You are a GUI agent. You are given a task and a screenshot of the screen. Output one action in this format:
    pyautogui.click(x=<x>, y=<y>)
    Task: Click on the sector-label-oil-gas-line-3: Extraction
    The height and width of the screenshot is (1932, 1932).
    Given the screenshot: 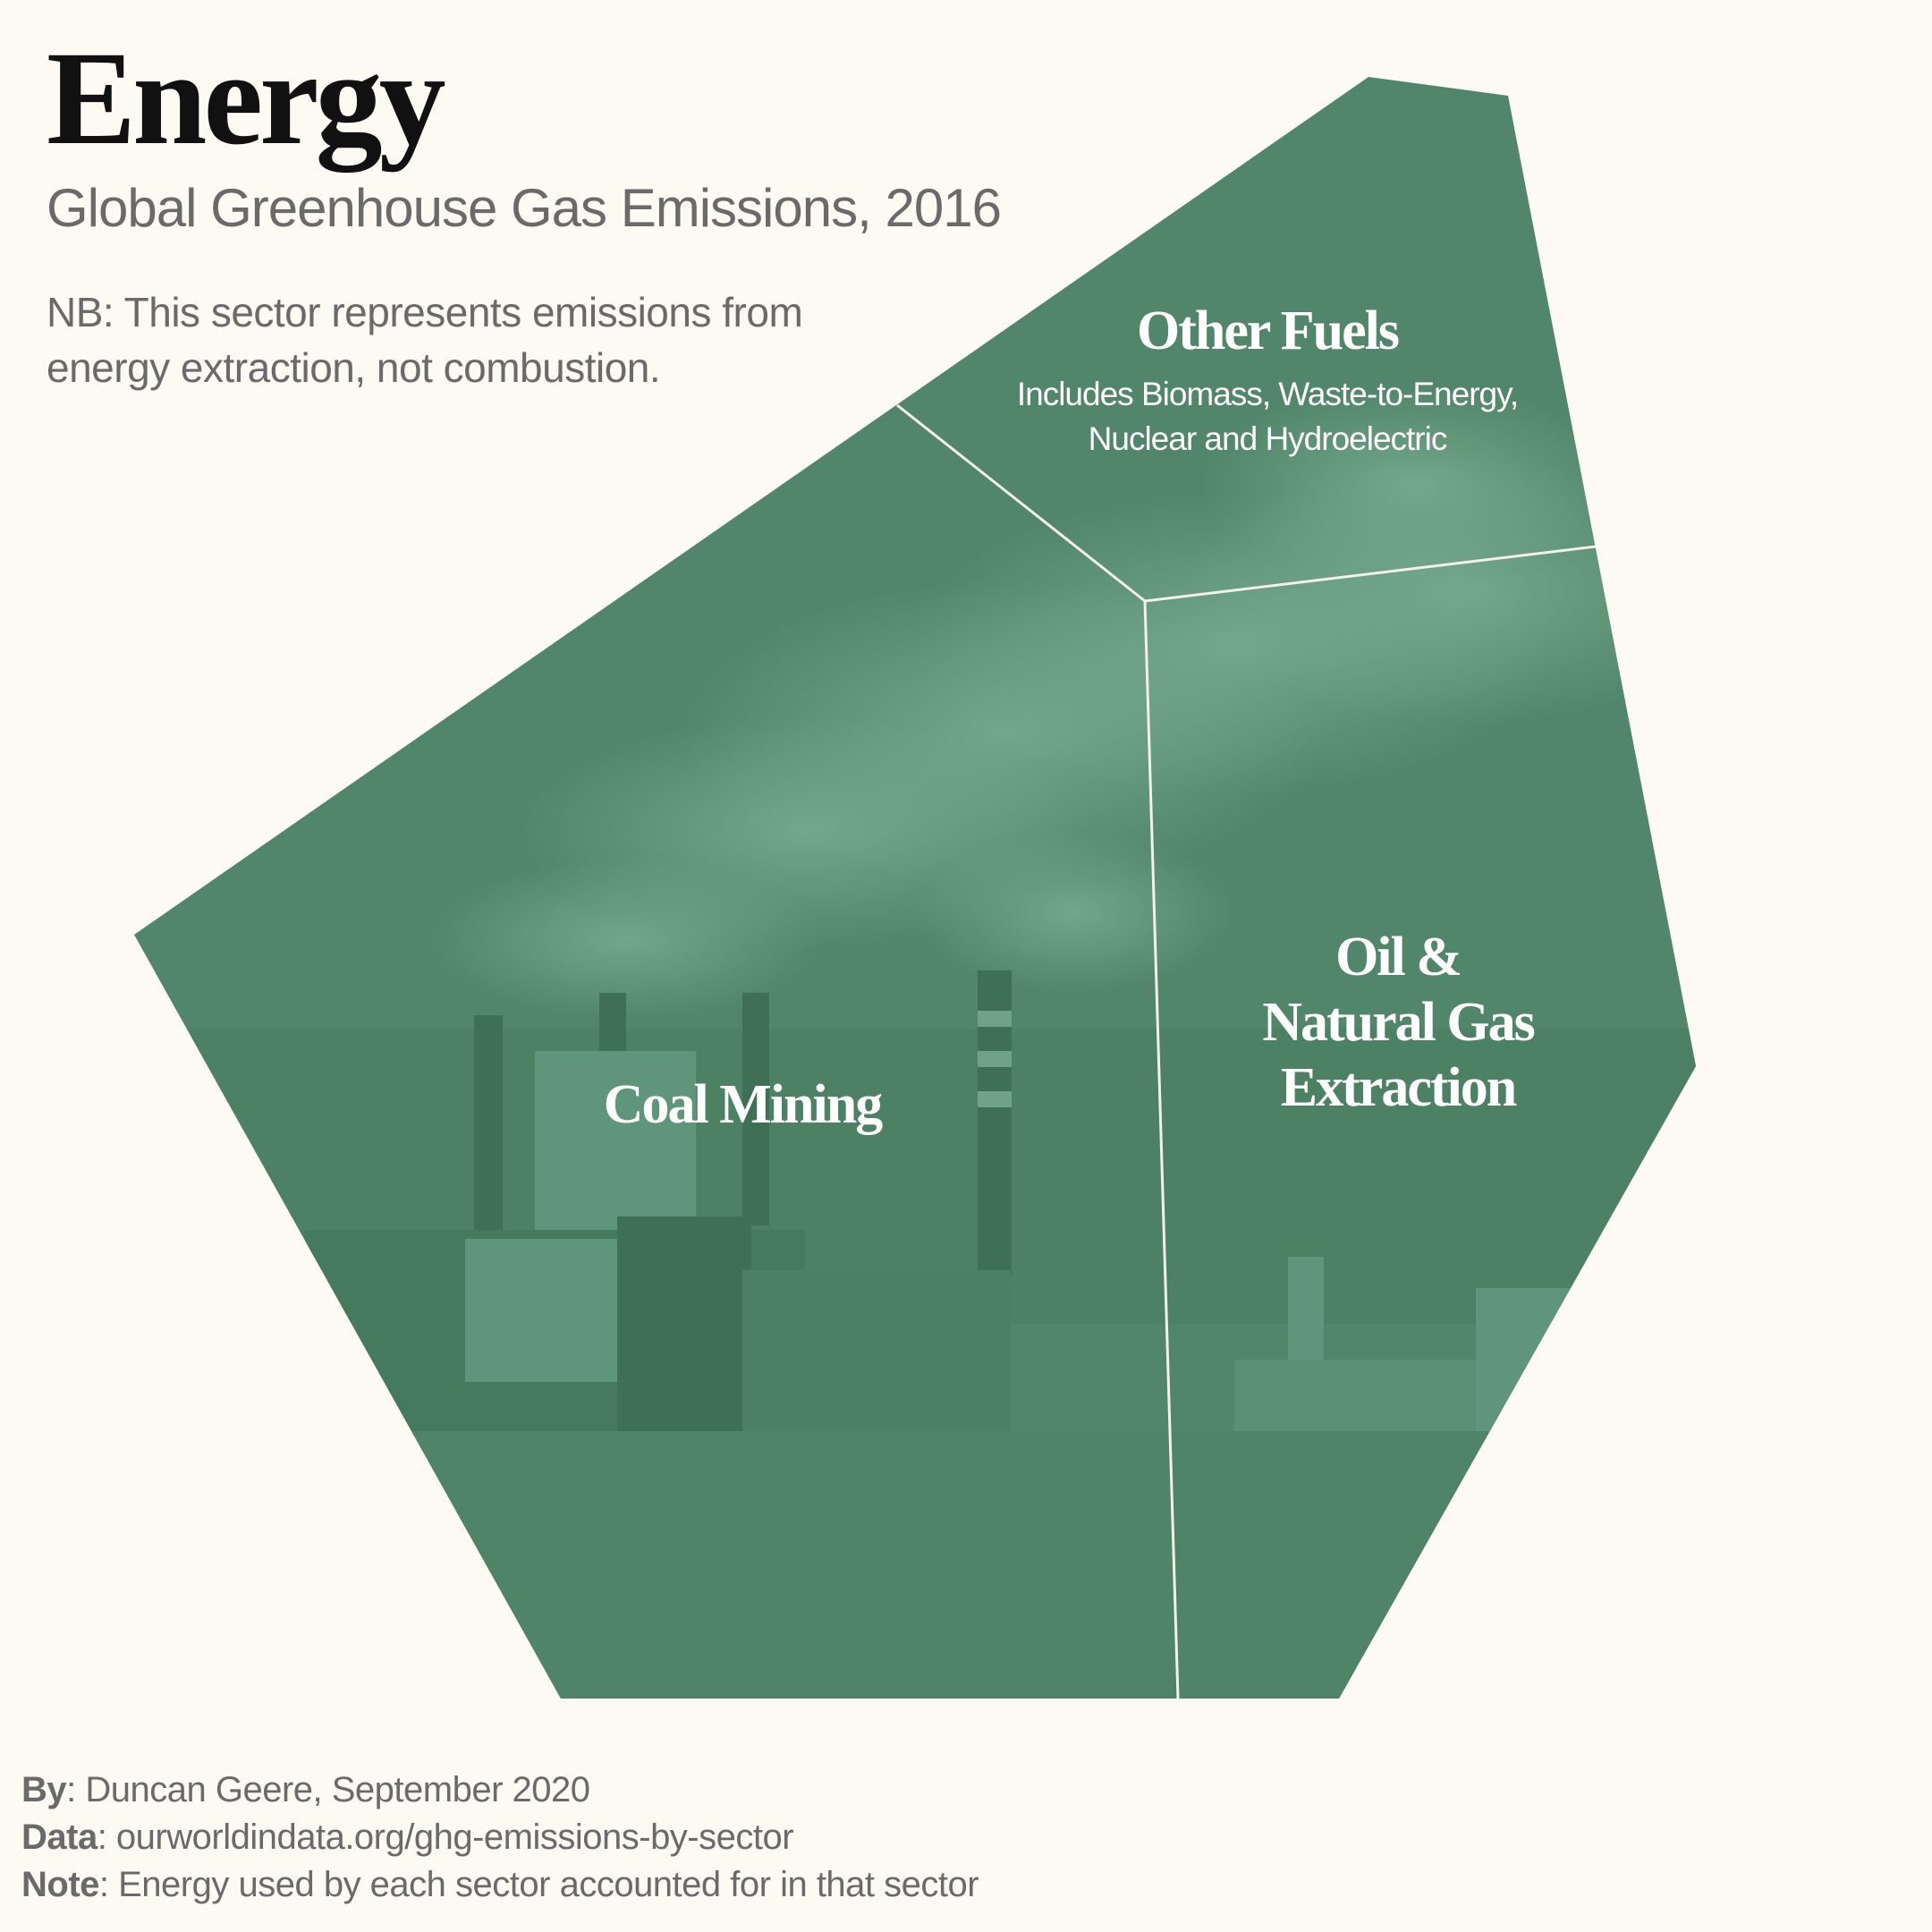 What is the action you would take?
    pyautogui.click(x=1399, y=1087)
    